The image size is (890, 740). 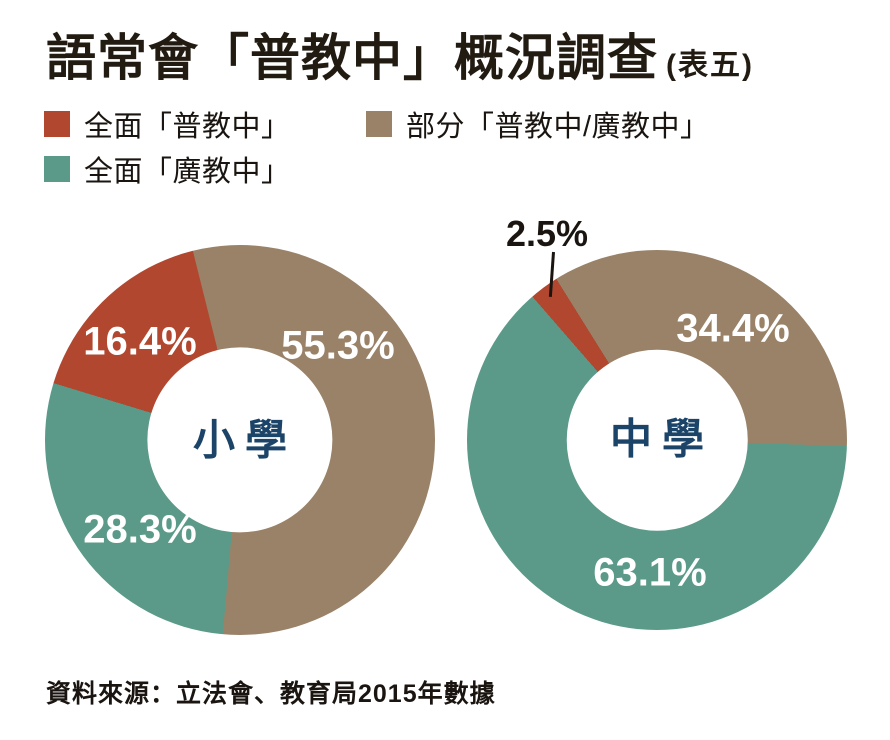 I want to click on slice-label-secondary-putonghua: 2.5%, so click(x=547, y=233).